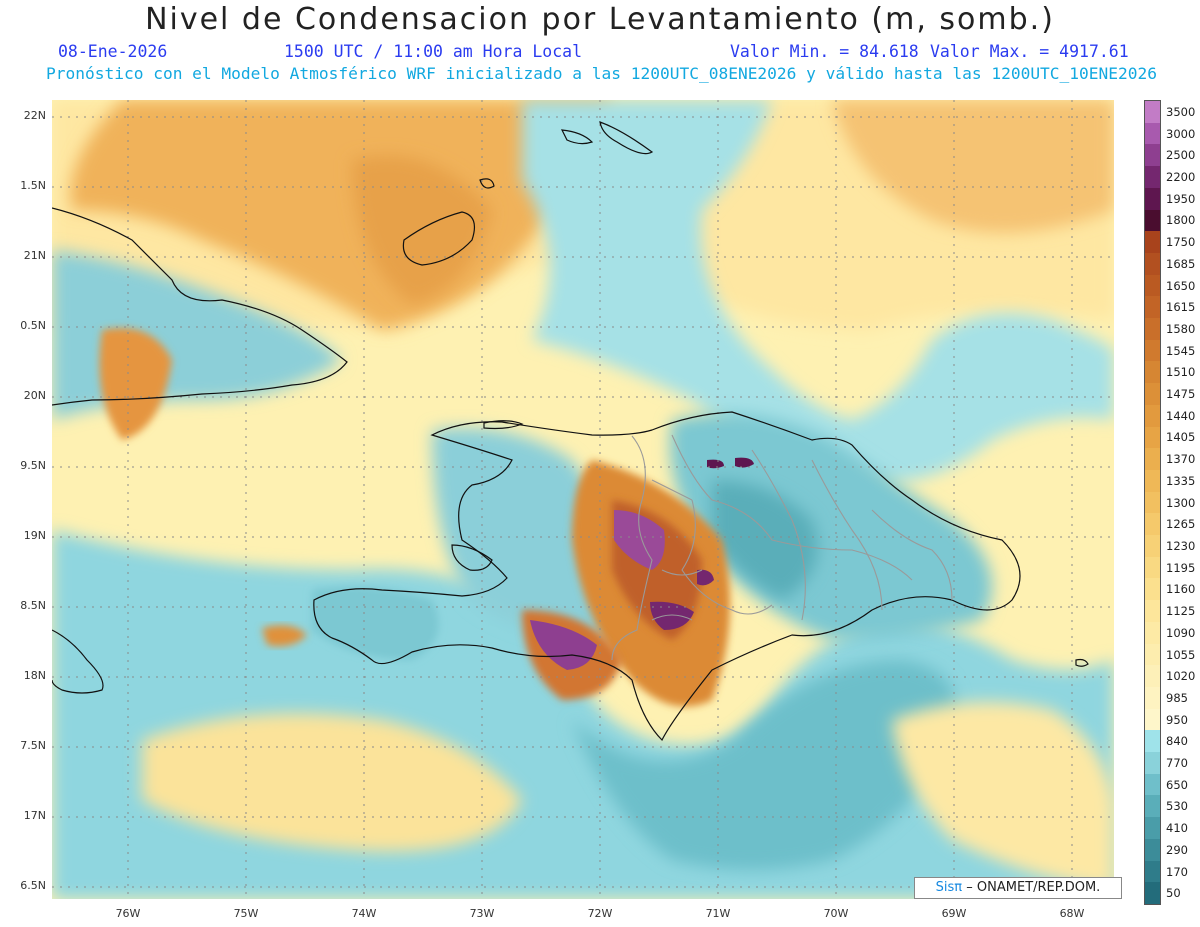 This screenshot has width=1200, height=927. I want to click on legend-level-label: 1265, so click(1181, 524).